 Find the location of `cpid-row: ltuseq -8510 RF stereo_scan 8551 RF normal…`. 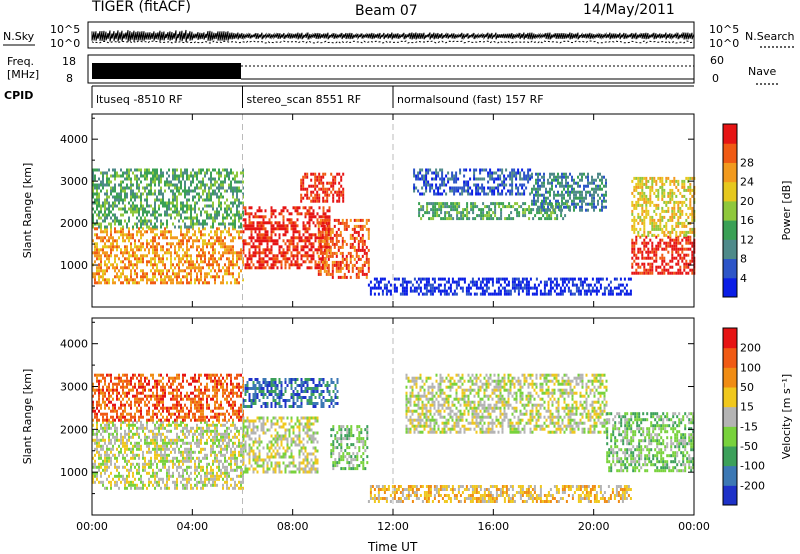

cpid-row: ltuseq -8510 RF stereo_scan 8551 RF normal… is located at coordinates (392, 96).